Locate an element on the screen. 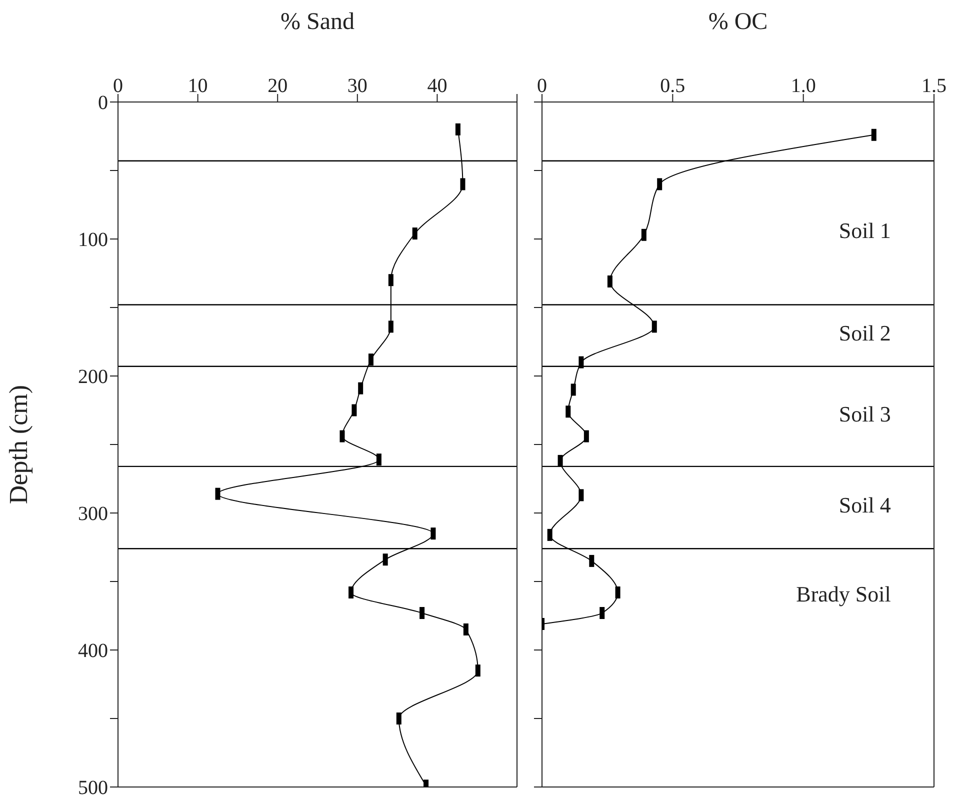 The width and height of the screenshot is (954, 811). x-tick-label: 30 is located at coordinates (357, 86).